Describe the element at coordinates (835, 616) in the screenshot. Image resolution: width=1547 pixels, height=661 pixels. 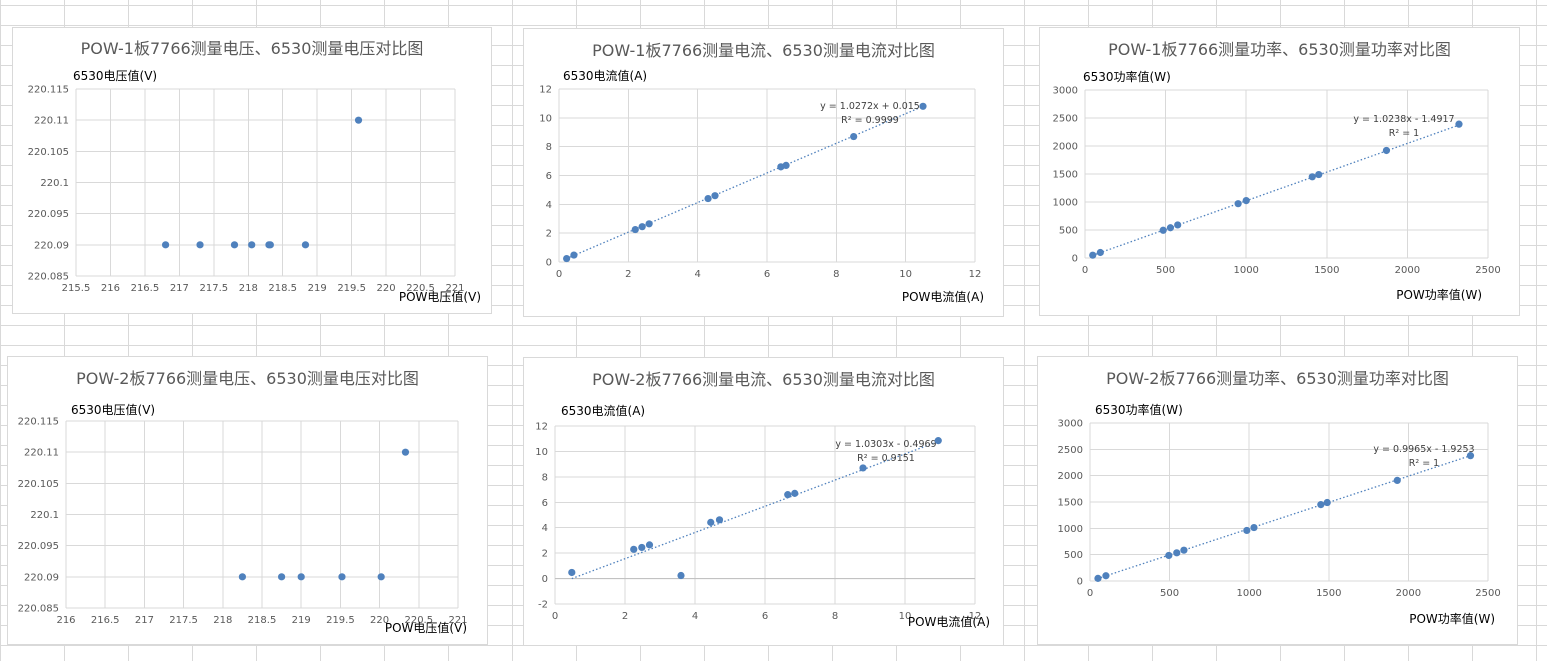
I see `x-tick-label: 8` at that location.